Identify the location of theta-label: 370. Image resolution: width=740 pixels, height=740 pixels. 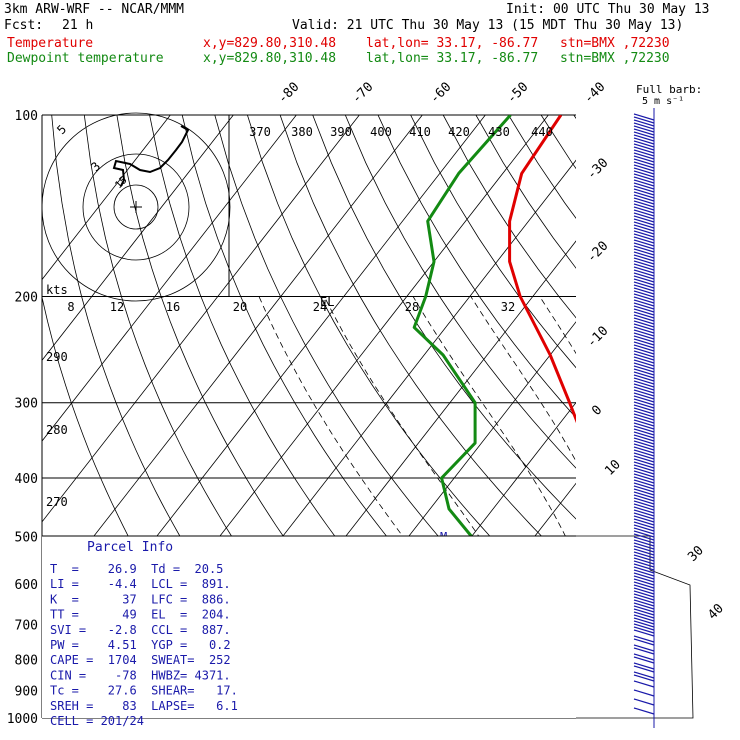
(260, 132).